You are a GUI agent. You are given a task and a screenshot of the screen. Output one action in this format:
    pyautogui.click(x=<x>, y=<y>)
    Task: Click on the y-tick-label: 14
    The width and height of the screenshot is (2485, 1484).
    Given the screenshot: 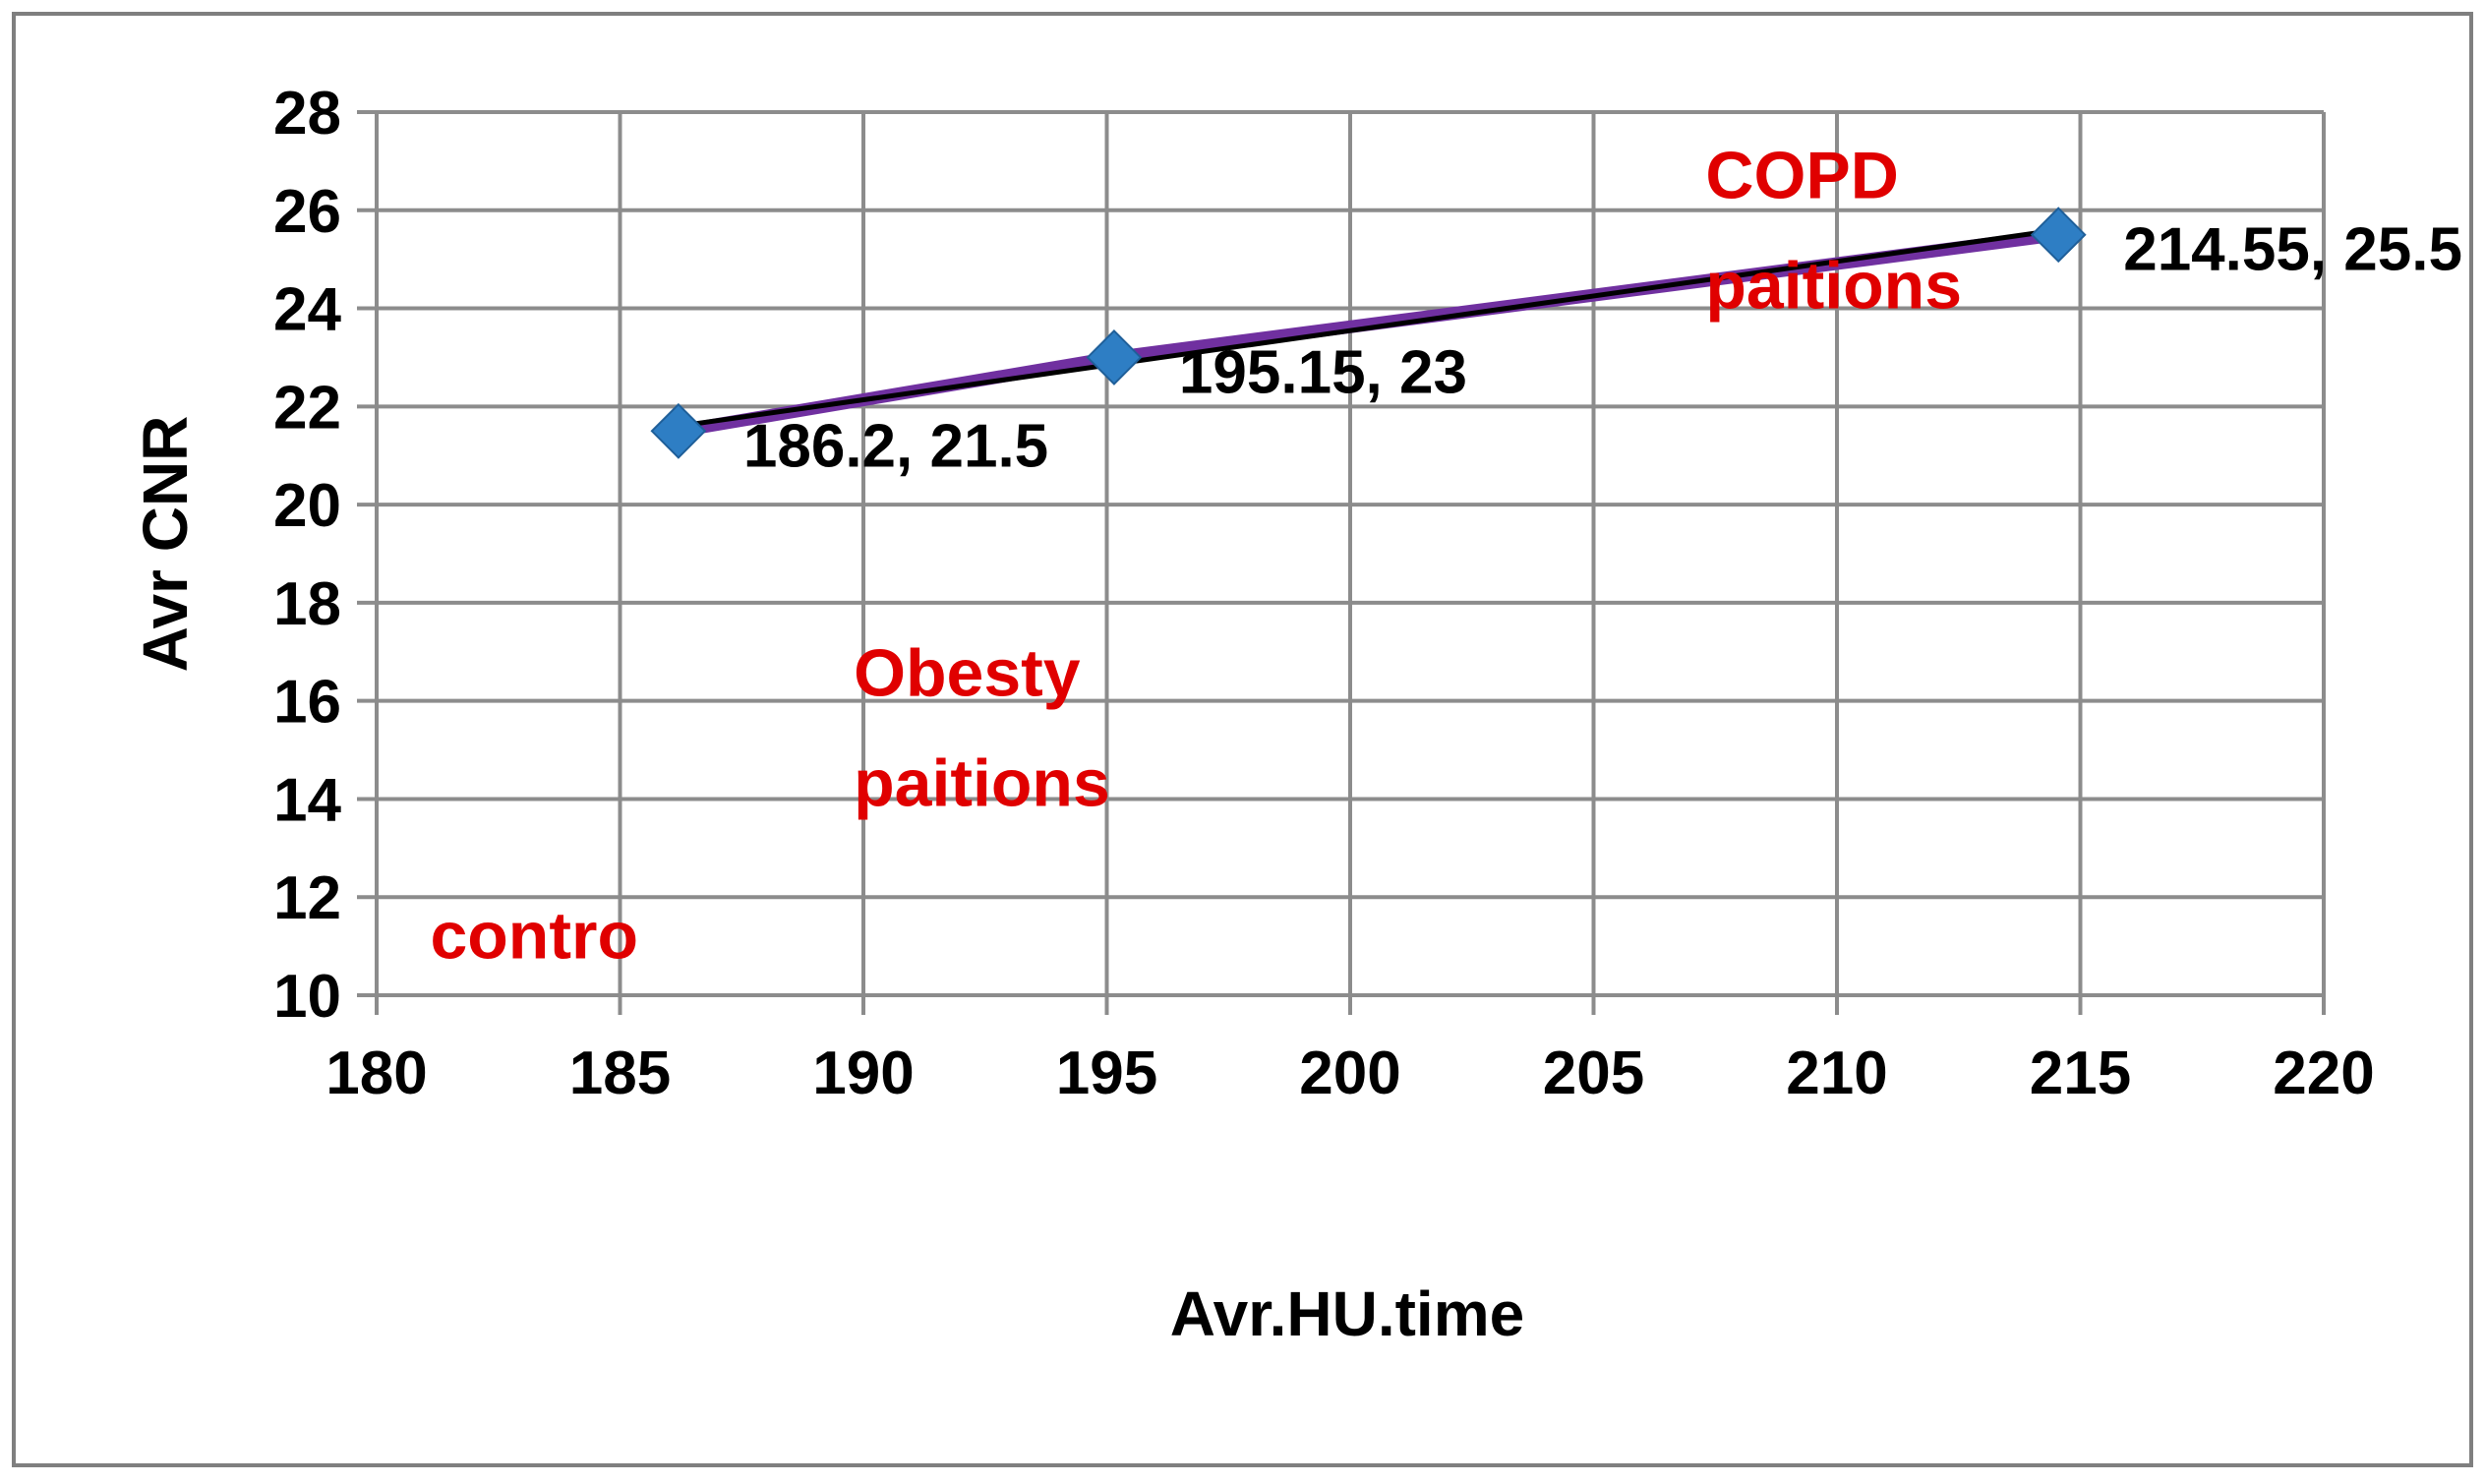 What is the action you would take?
    pyautogui.click(x=307, y=800)
    